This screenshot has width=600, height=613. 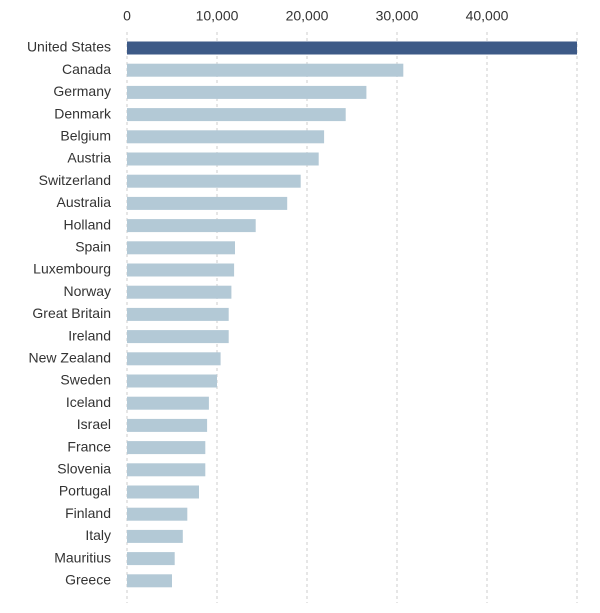 What do you see at coordinates (217, 16) in the screenshot?
I see `x-tick-label: 10,000` at bounding box center [217, 16].